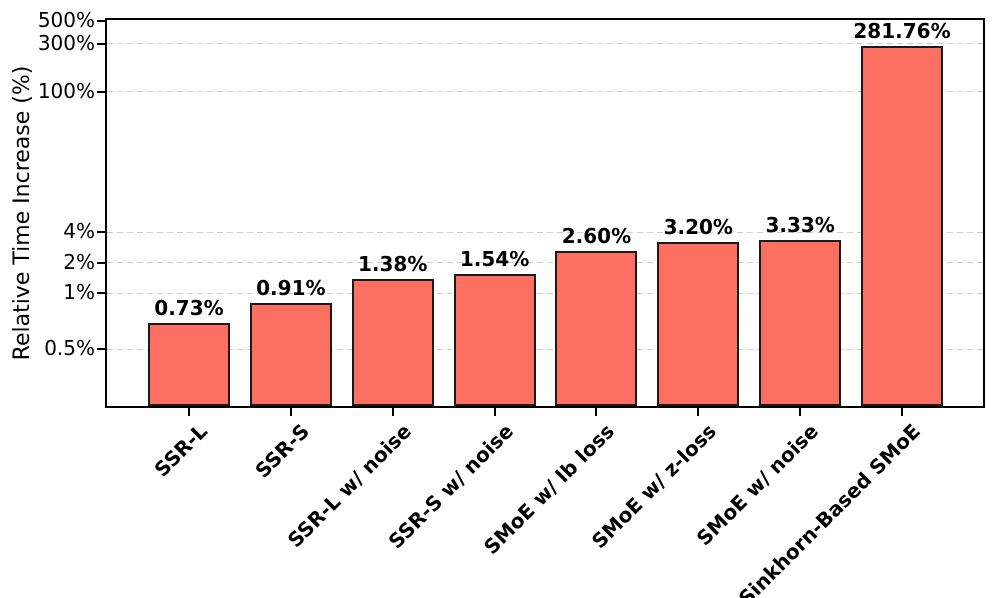 The image size is (997, 598). I want to click on y-axis-label: Relative Time Increase (%), so click(22, 213).